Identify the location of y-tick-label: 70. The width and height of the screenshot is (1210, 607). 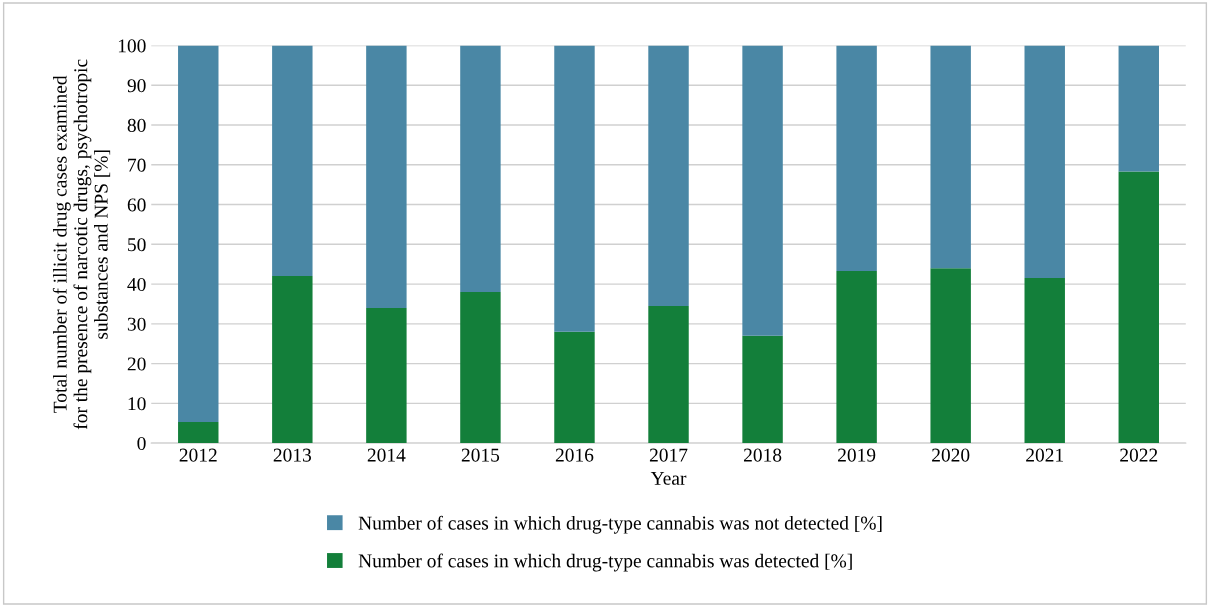
(137, 165).